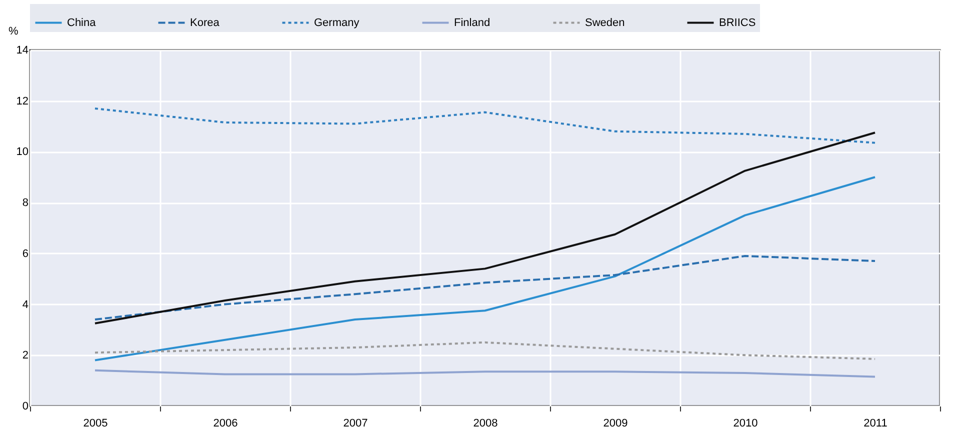 Image resolution: width=960 pixels, height=446 pixels. I want to click on x-tick-label: 2005, so click(95, 424).